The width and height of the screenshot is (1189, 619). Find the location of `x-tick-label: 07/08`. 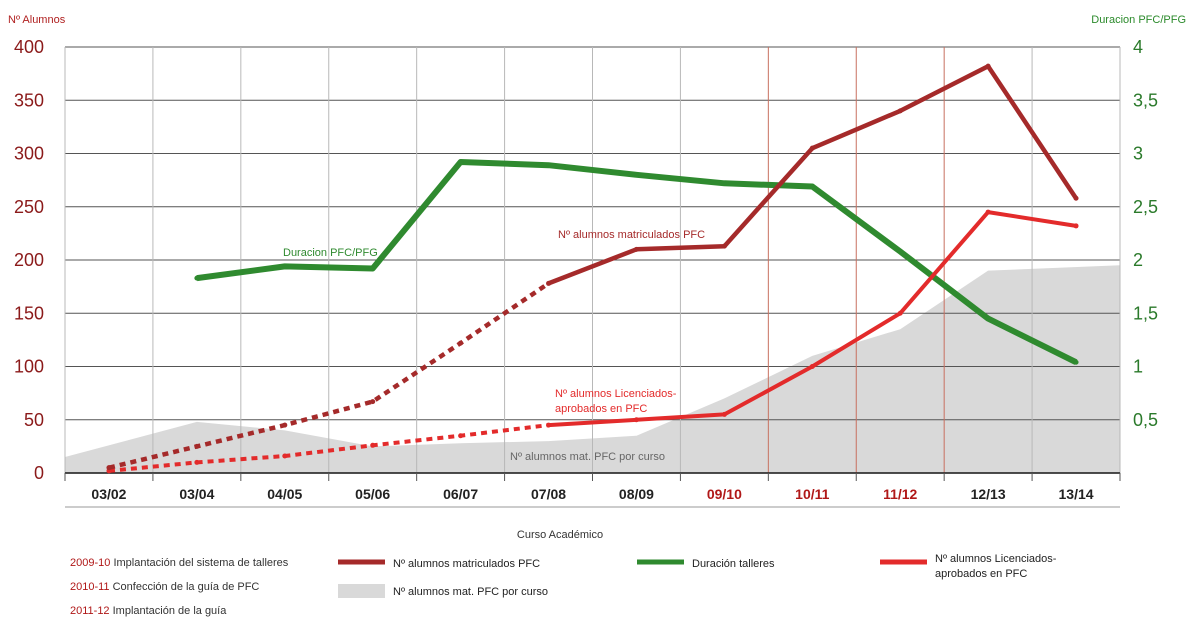

x-tick-label: 07/08 is located at coordinates (548, 494).